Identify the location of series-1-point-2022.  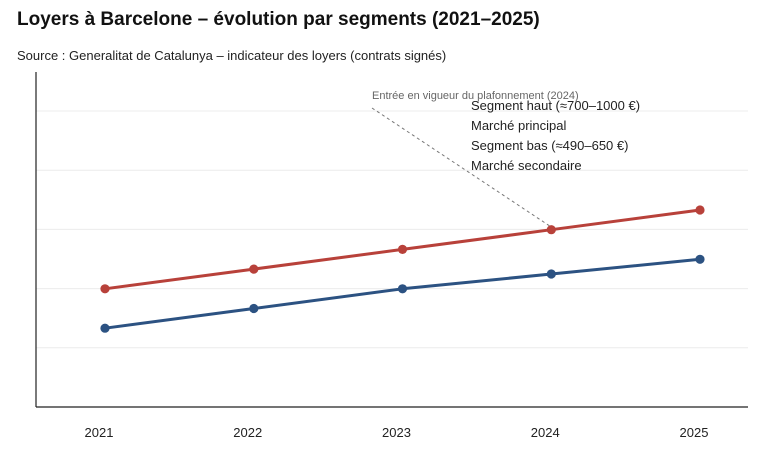
(254, 269).